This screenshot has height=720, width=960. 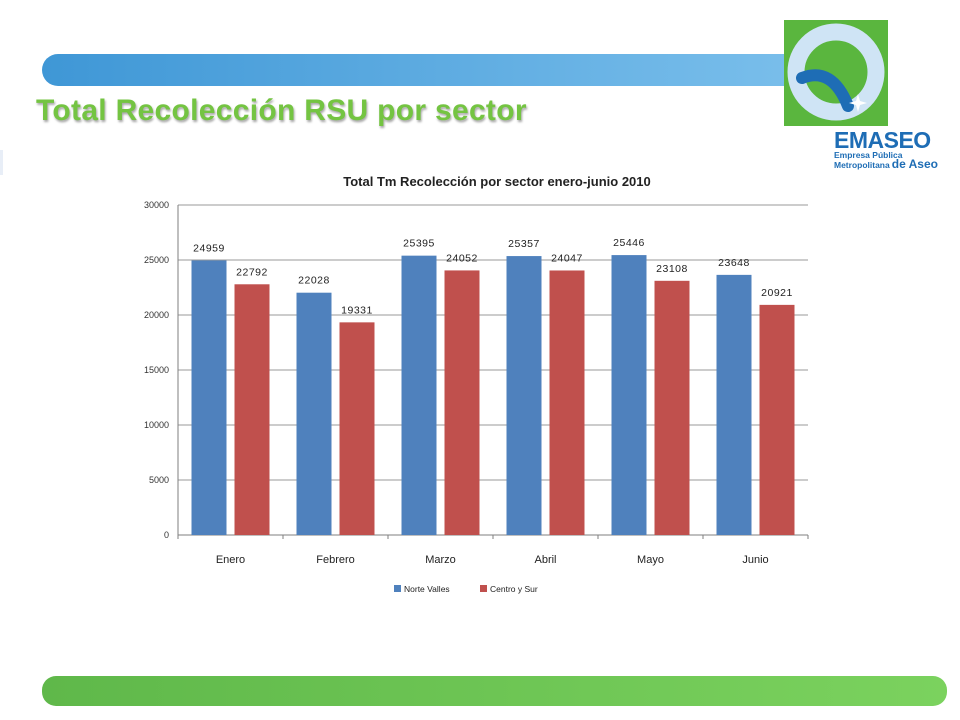 I want to click on x-tick-label: Junio, so click(x=755, y=560).